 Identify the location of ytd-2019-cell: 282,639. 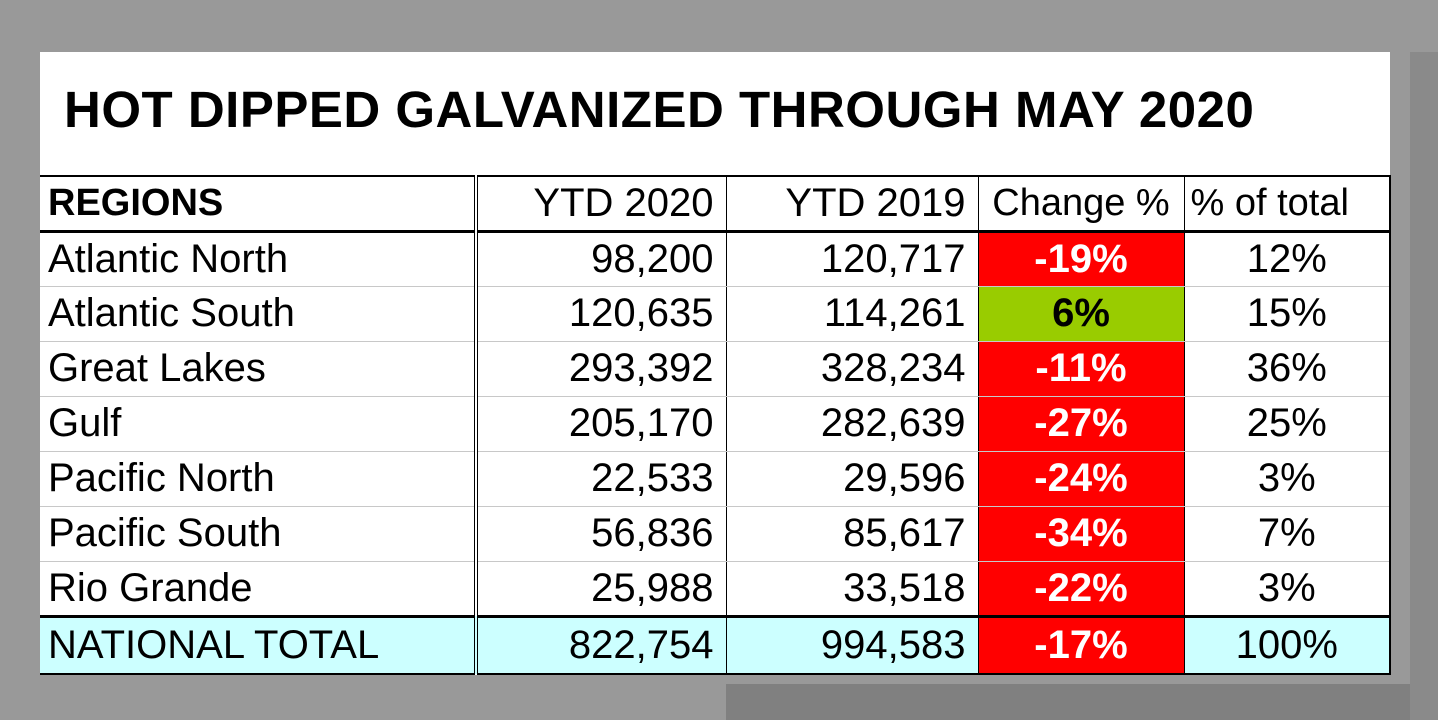
(852, 424).